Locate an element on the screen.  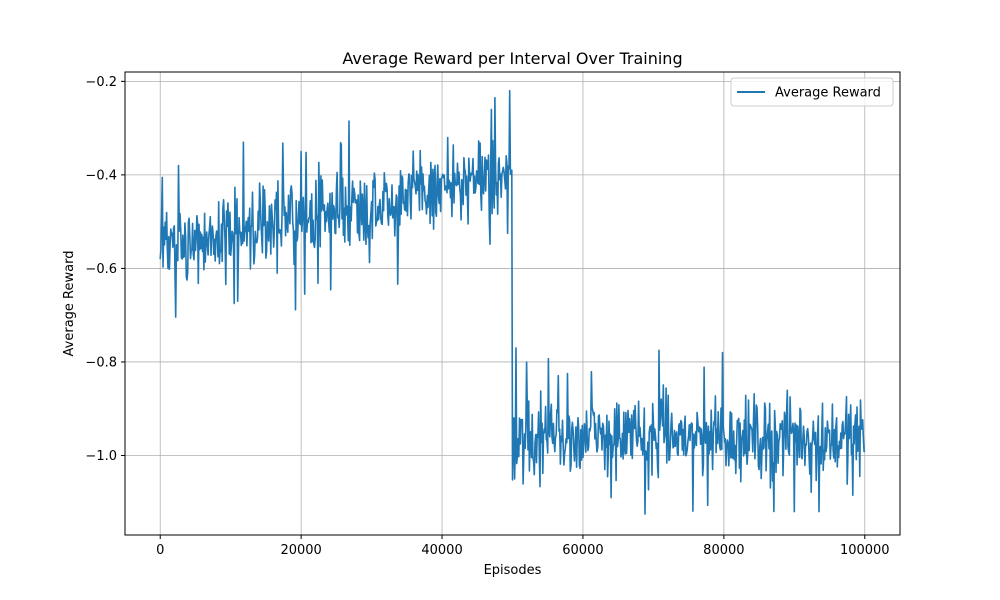
x-tick-label: 100000 is located at coordinates (865, 550).